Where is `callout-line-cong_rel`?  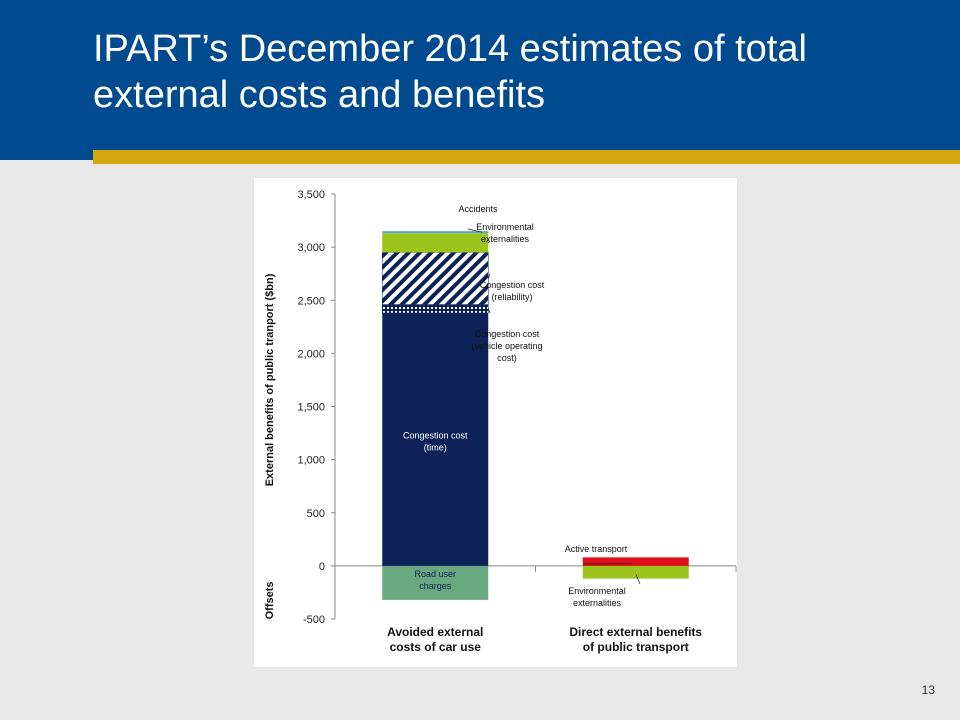 callout-line-cong_rel is located at coordinates (489, 276).